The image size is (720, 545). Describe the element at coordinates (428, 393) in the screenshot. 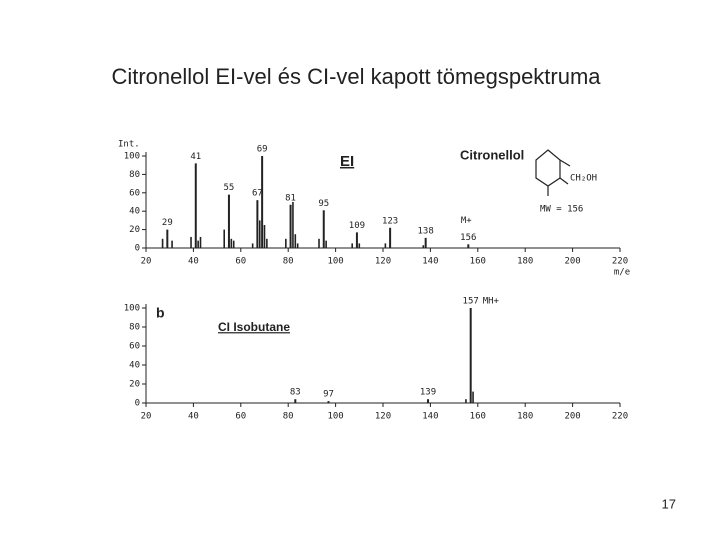

I see `peak-label: 139` at that location.